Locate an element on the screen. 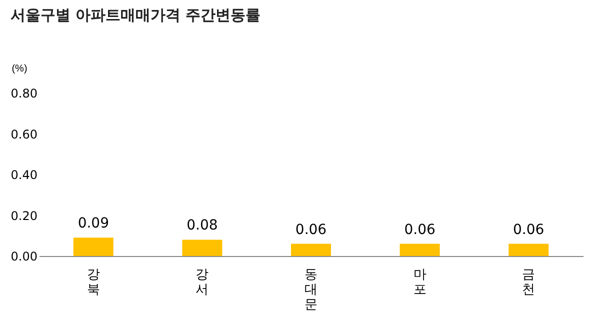  x-tick-label: 강북 is located at coordinates (93, 283).